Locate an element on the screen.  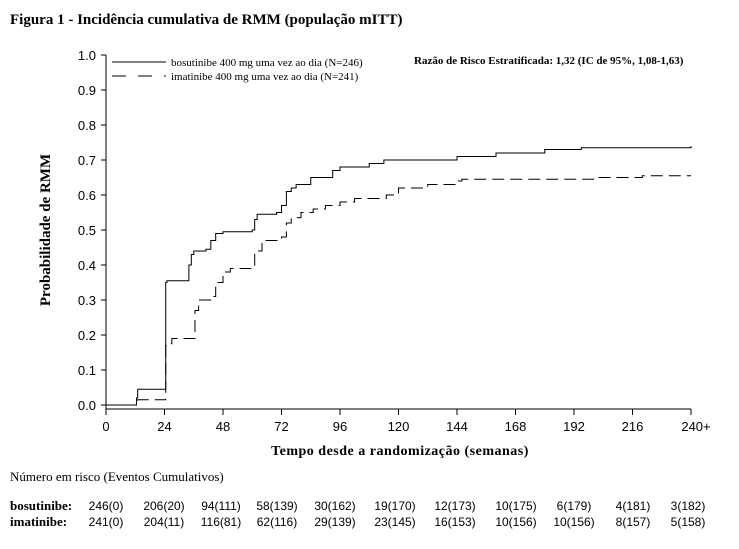
x-tick-label: 24 is located at coordinates (164, 426).